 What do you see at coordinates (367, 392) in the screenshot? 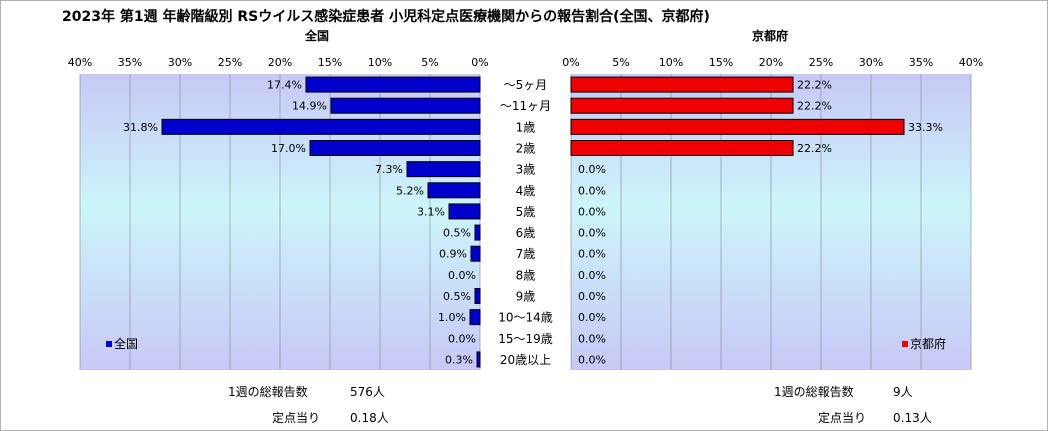
I see `national-weekly-value: 576人` at bounding box center [367, 392].